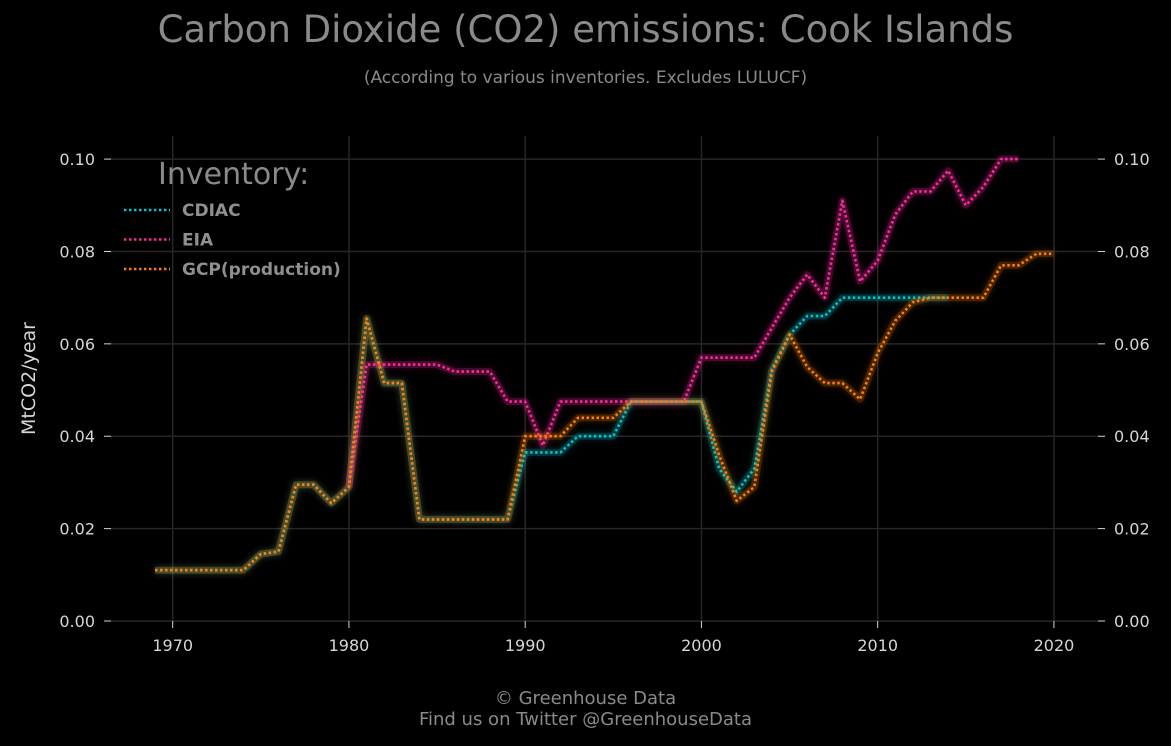 The height and width of the screenshot is (746, 1171). I want to click on legend: Inventory: CDIAC EIA GCP(production), so click(232, 218).